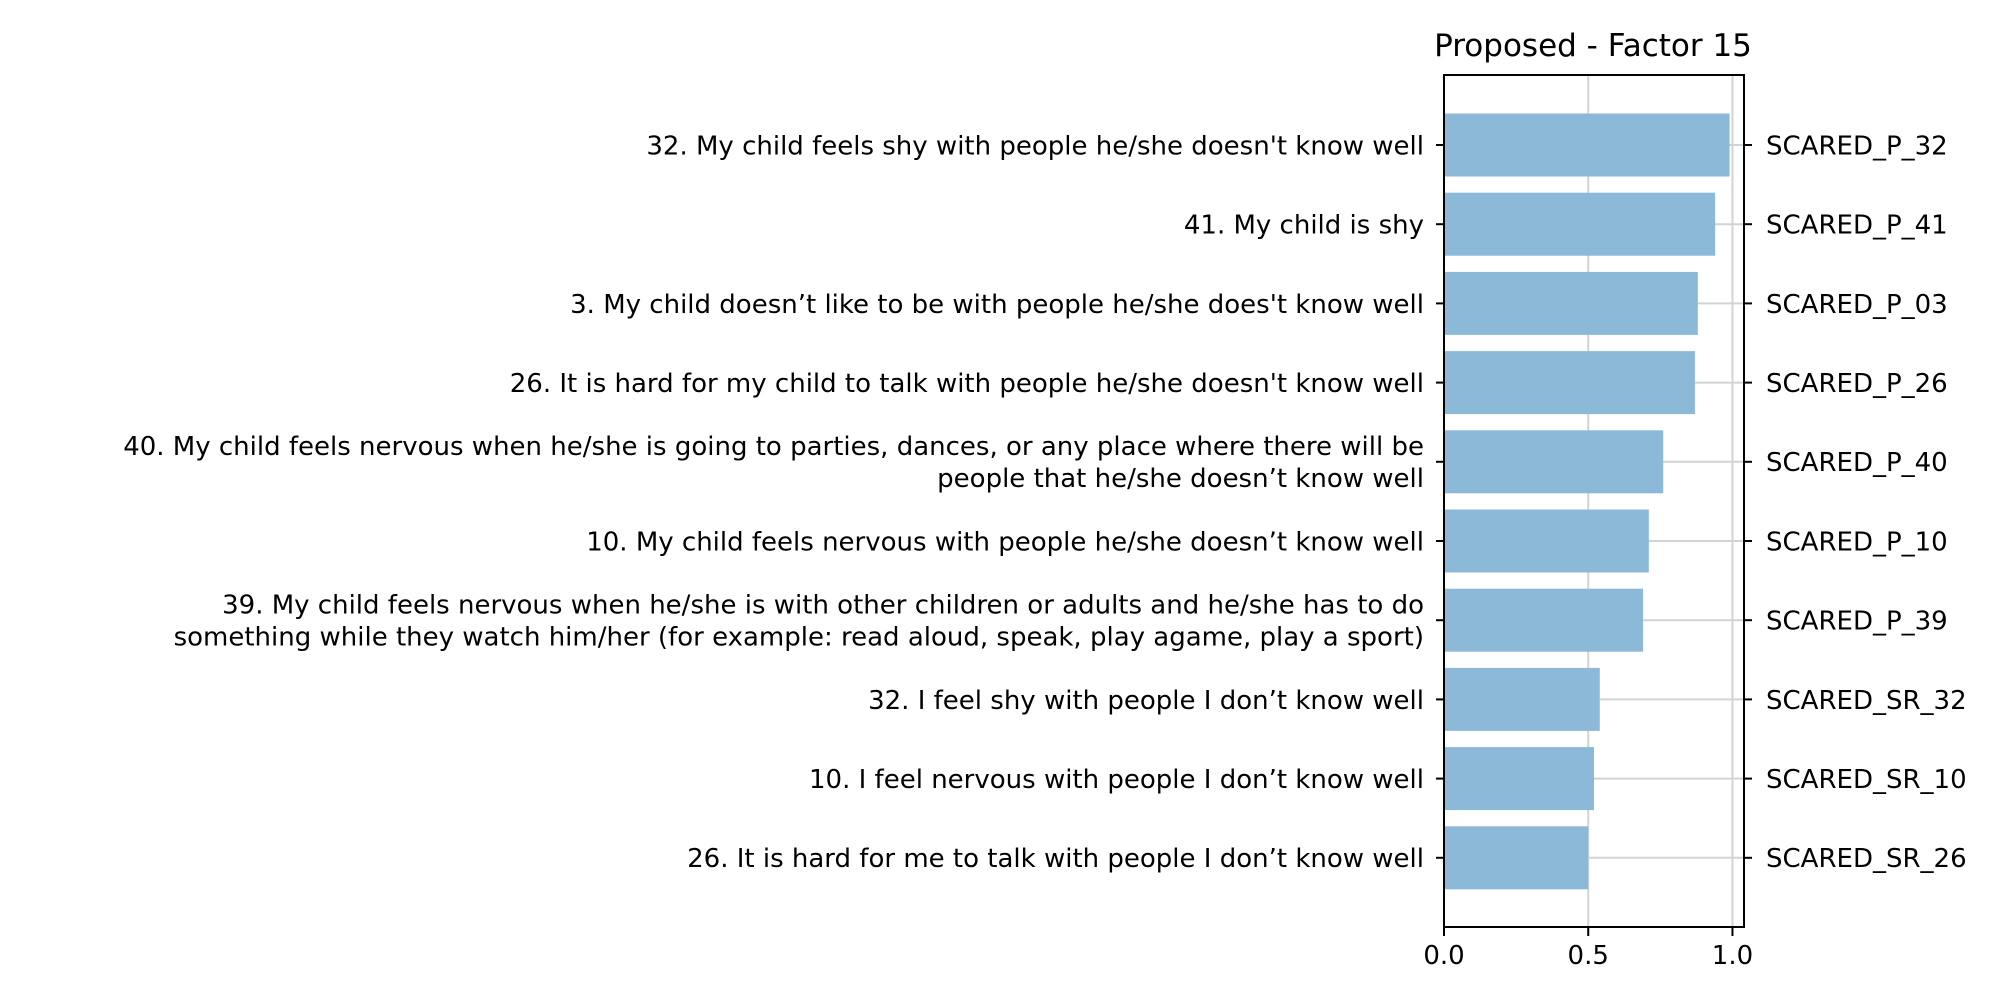 The height and width of the screenshot is (1000, 2000). I want to click on x-tick-label: 1.0, so click(1732, 956).